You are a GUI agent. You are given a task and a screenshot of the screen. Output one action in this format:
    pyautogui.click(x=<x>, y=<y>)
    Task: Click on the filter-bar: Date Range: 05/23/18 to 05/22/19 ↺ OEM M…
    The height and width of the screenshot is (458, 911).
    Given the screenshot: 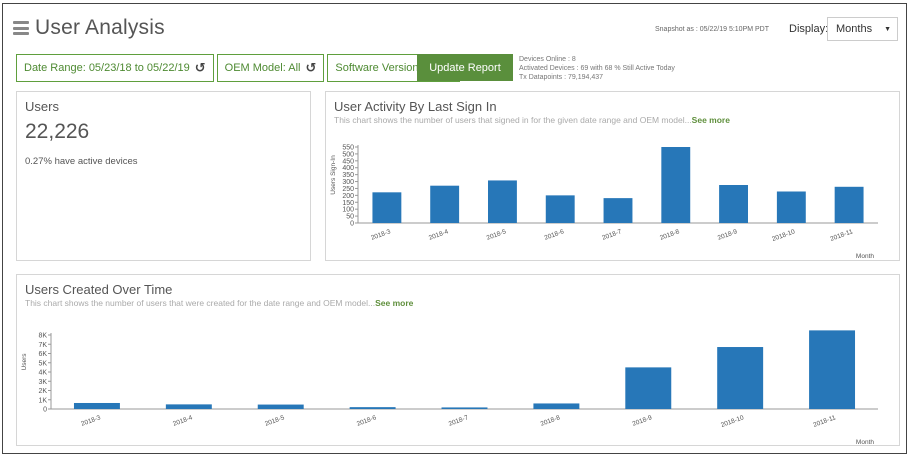 What is the action you would take?
    pyautogui.click(x=238, y=68)
    